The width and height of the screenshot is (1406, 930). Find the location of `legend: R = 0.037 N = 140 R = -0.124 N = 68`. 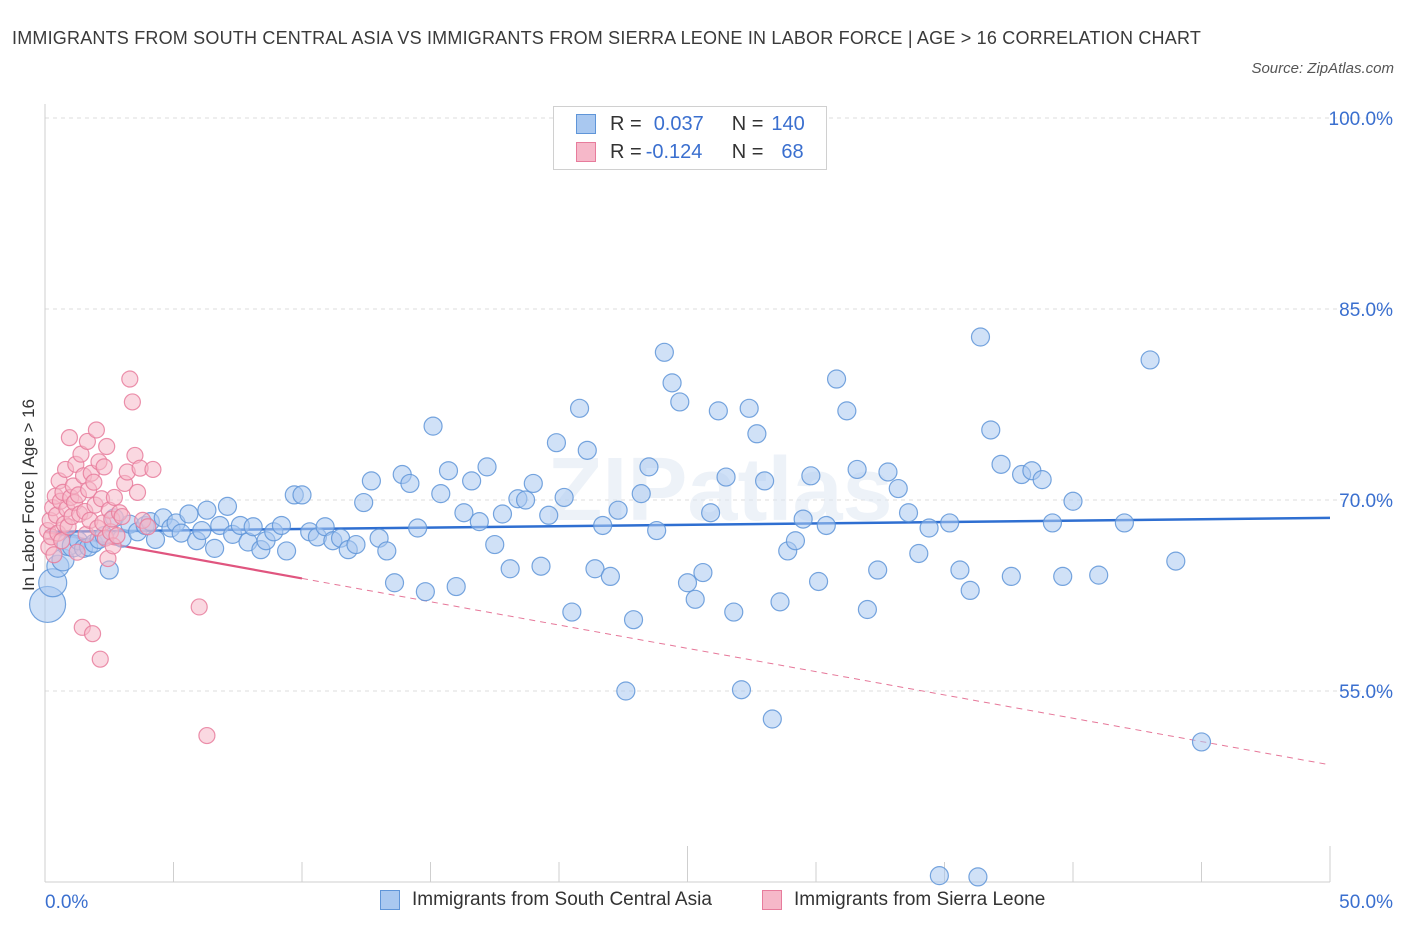

legend: R = 0.037 N = 140 R = -0.124 N = 68 is located at coordinates (690, 138).